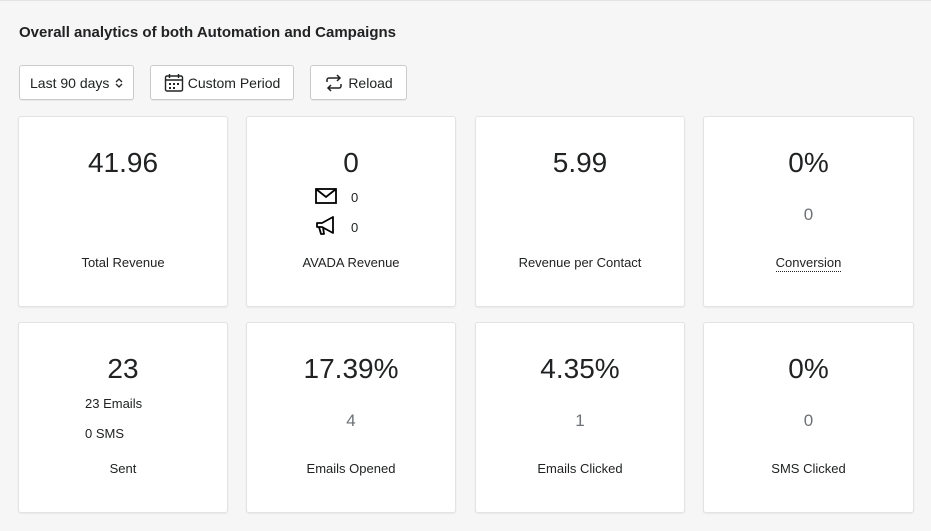 This screenshot has width=931, height=531. I want to click on custom-period-button: Custom Period, so click(222, 82).